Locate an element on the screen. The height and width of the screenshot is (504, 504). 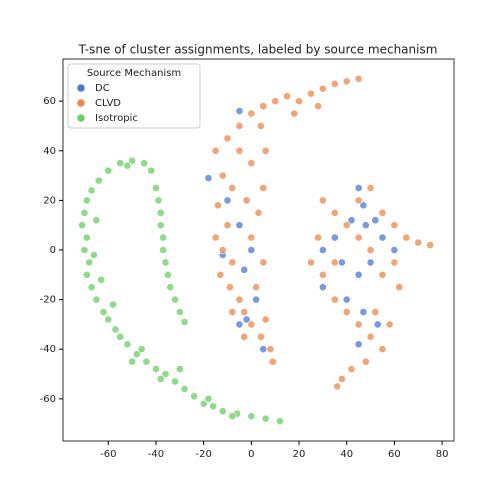
legend-label: CLVD is located at coordinates (108, 103).